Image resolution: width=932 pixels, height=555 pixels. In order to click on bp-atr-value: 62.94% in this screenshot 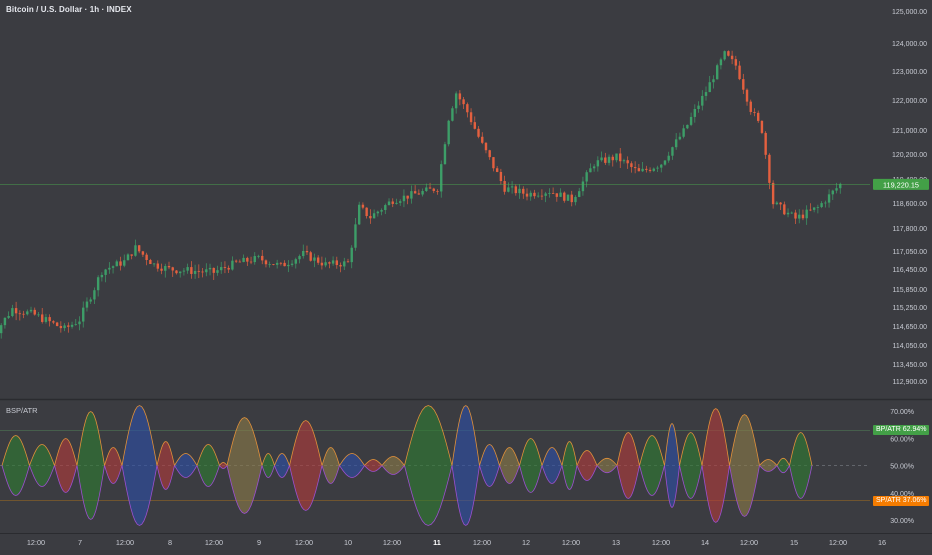, I will do `click(914, 429)`.